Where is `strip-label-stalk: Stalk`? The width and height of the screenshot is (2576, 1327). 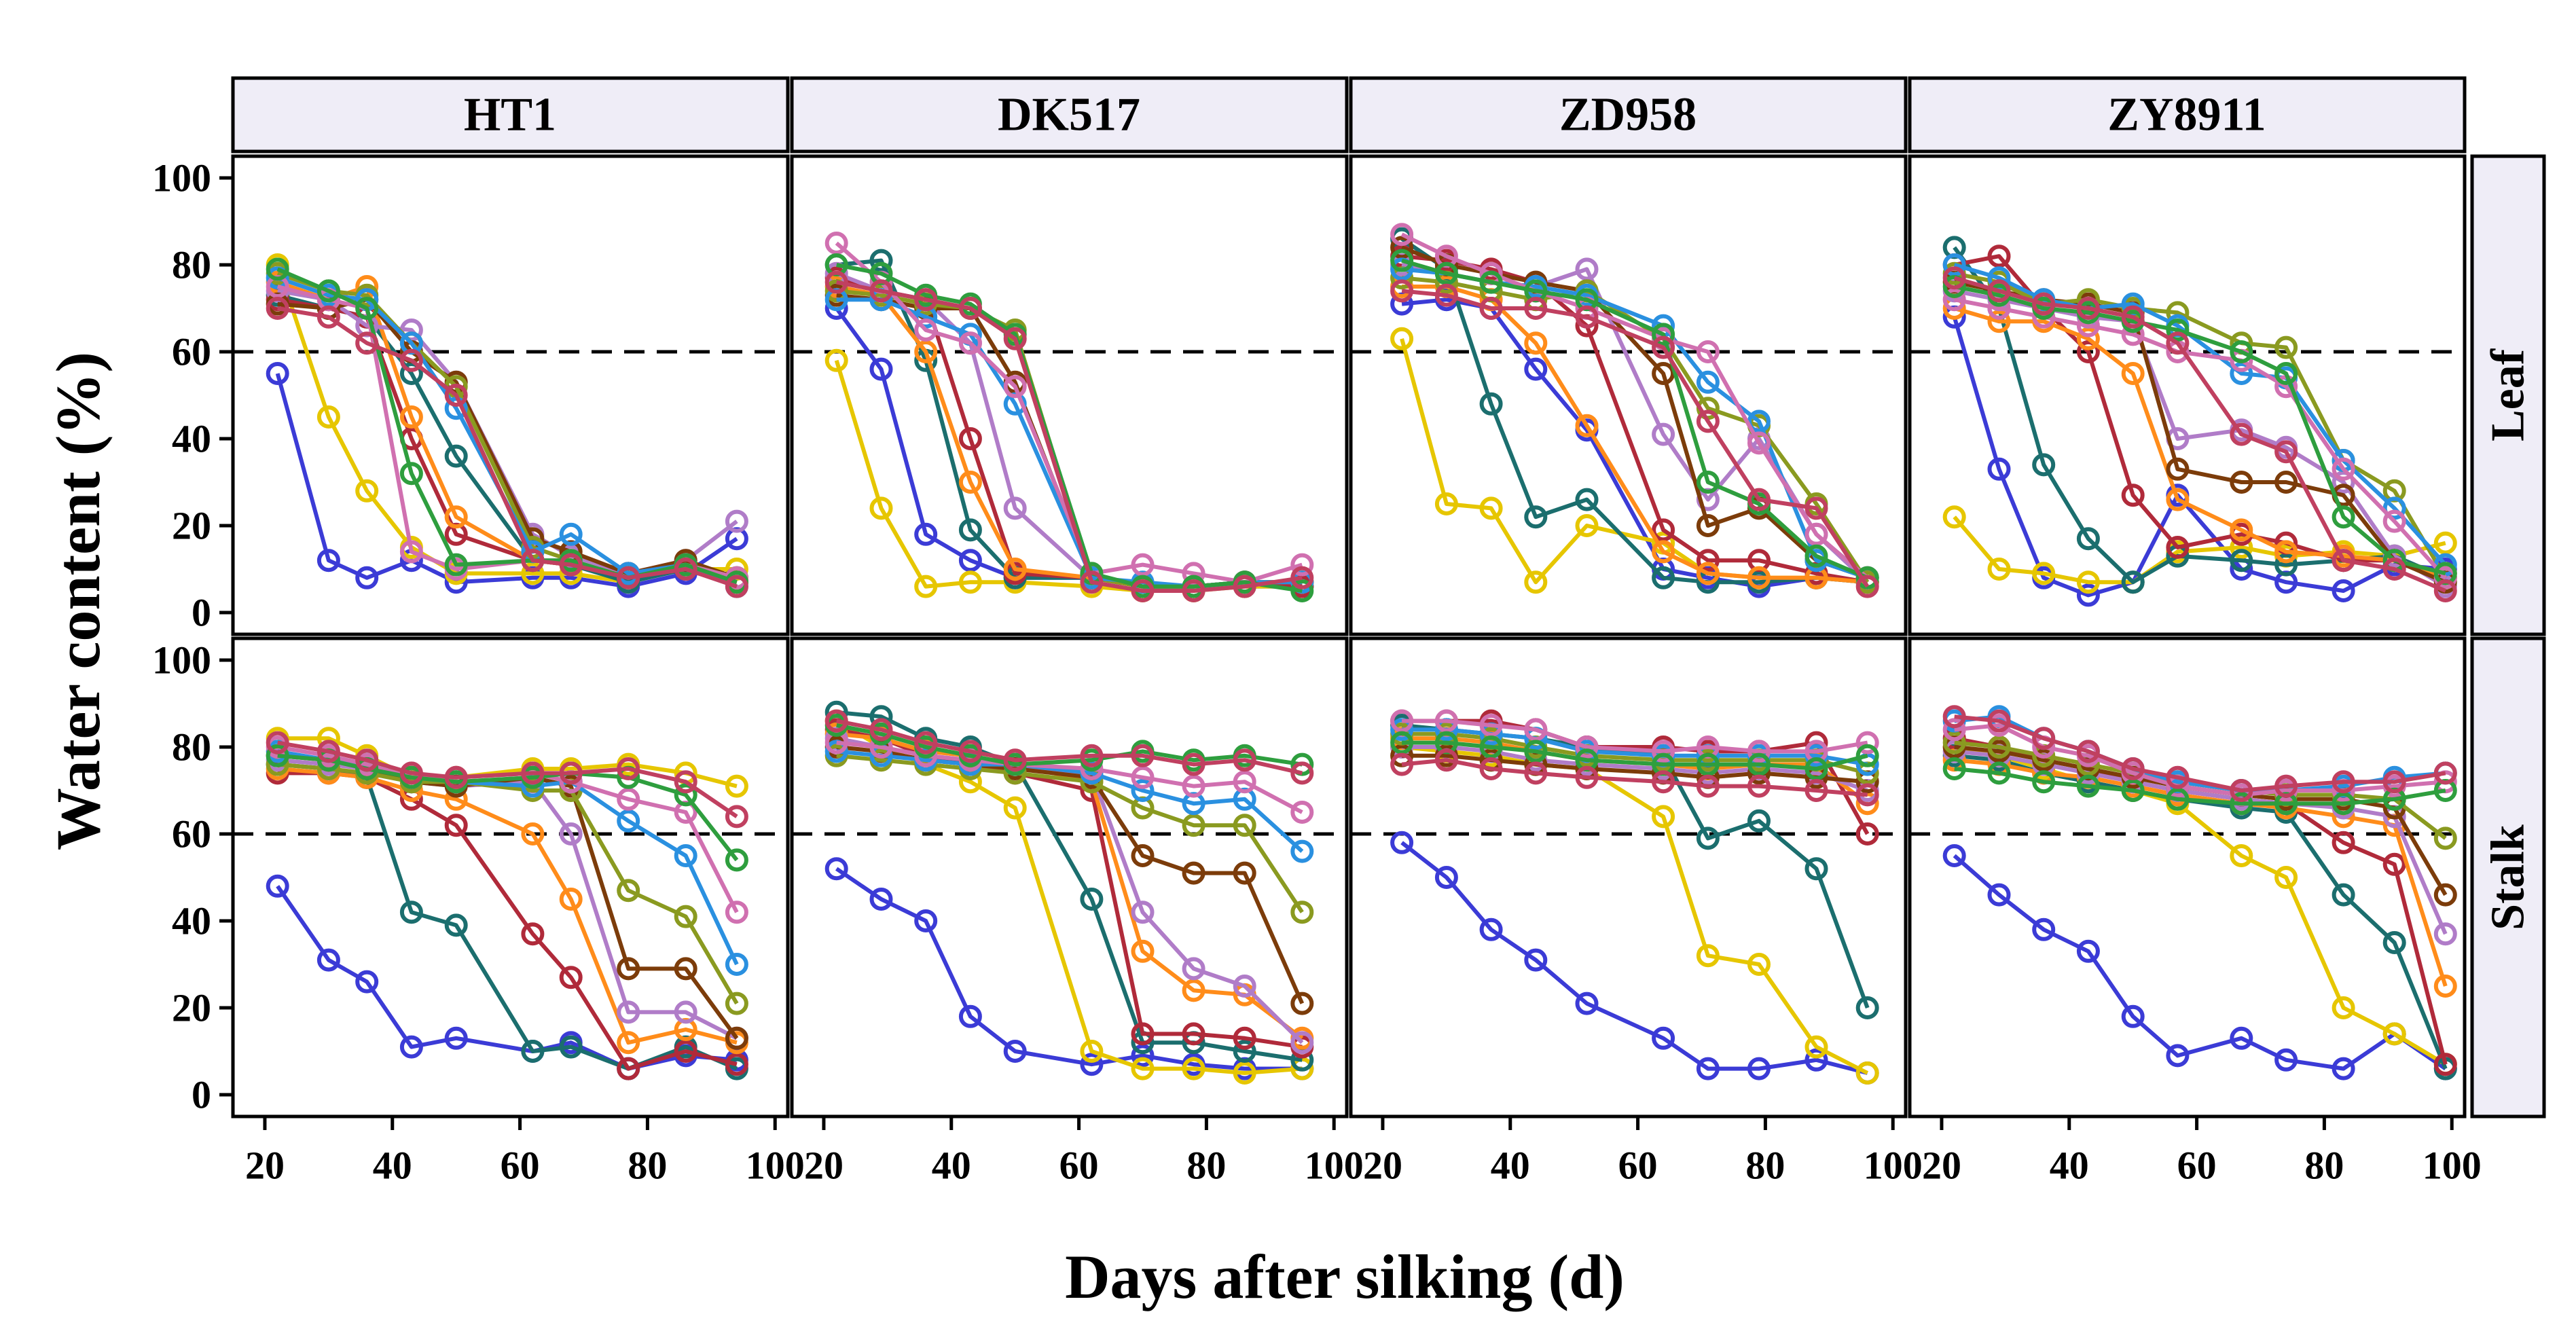
strip-label-stalk: Stalk is located at coordinates (2508, 877).